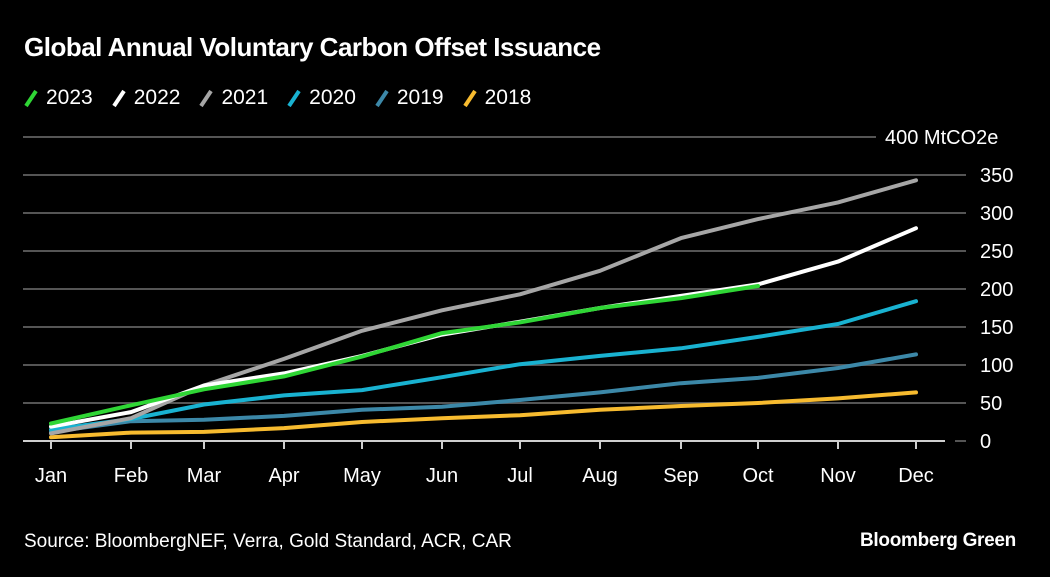 This screenshot has height=577, width=1050. I want to click on y-tick-label: 350, so click(996, 176).